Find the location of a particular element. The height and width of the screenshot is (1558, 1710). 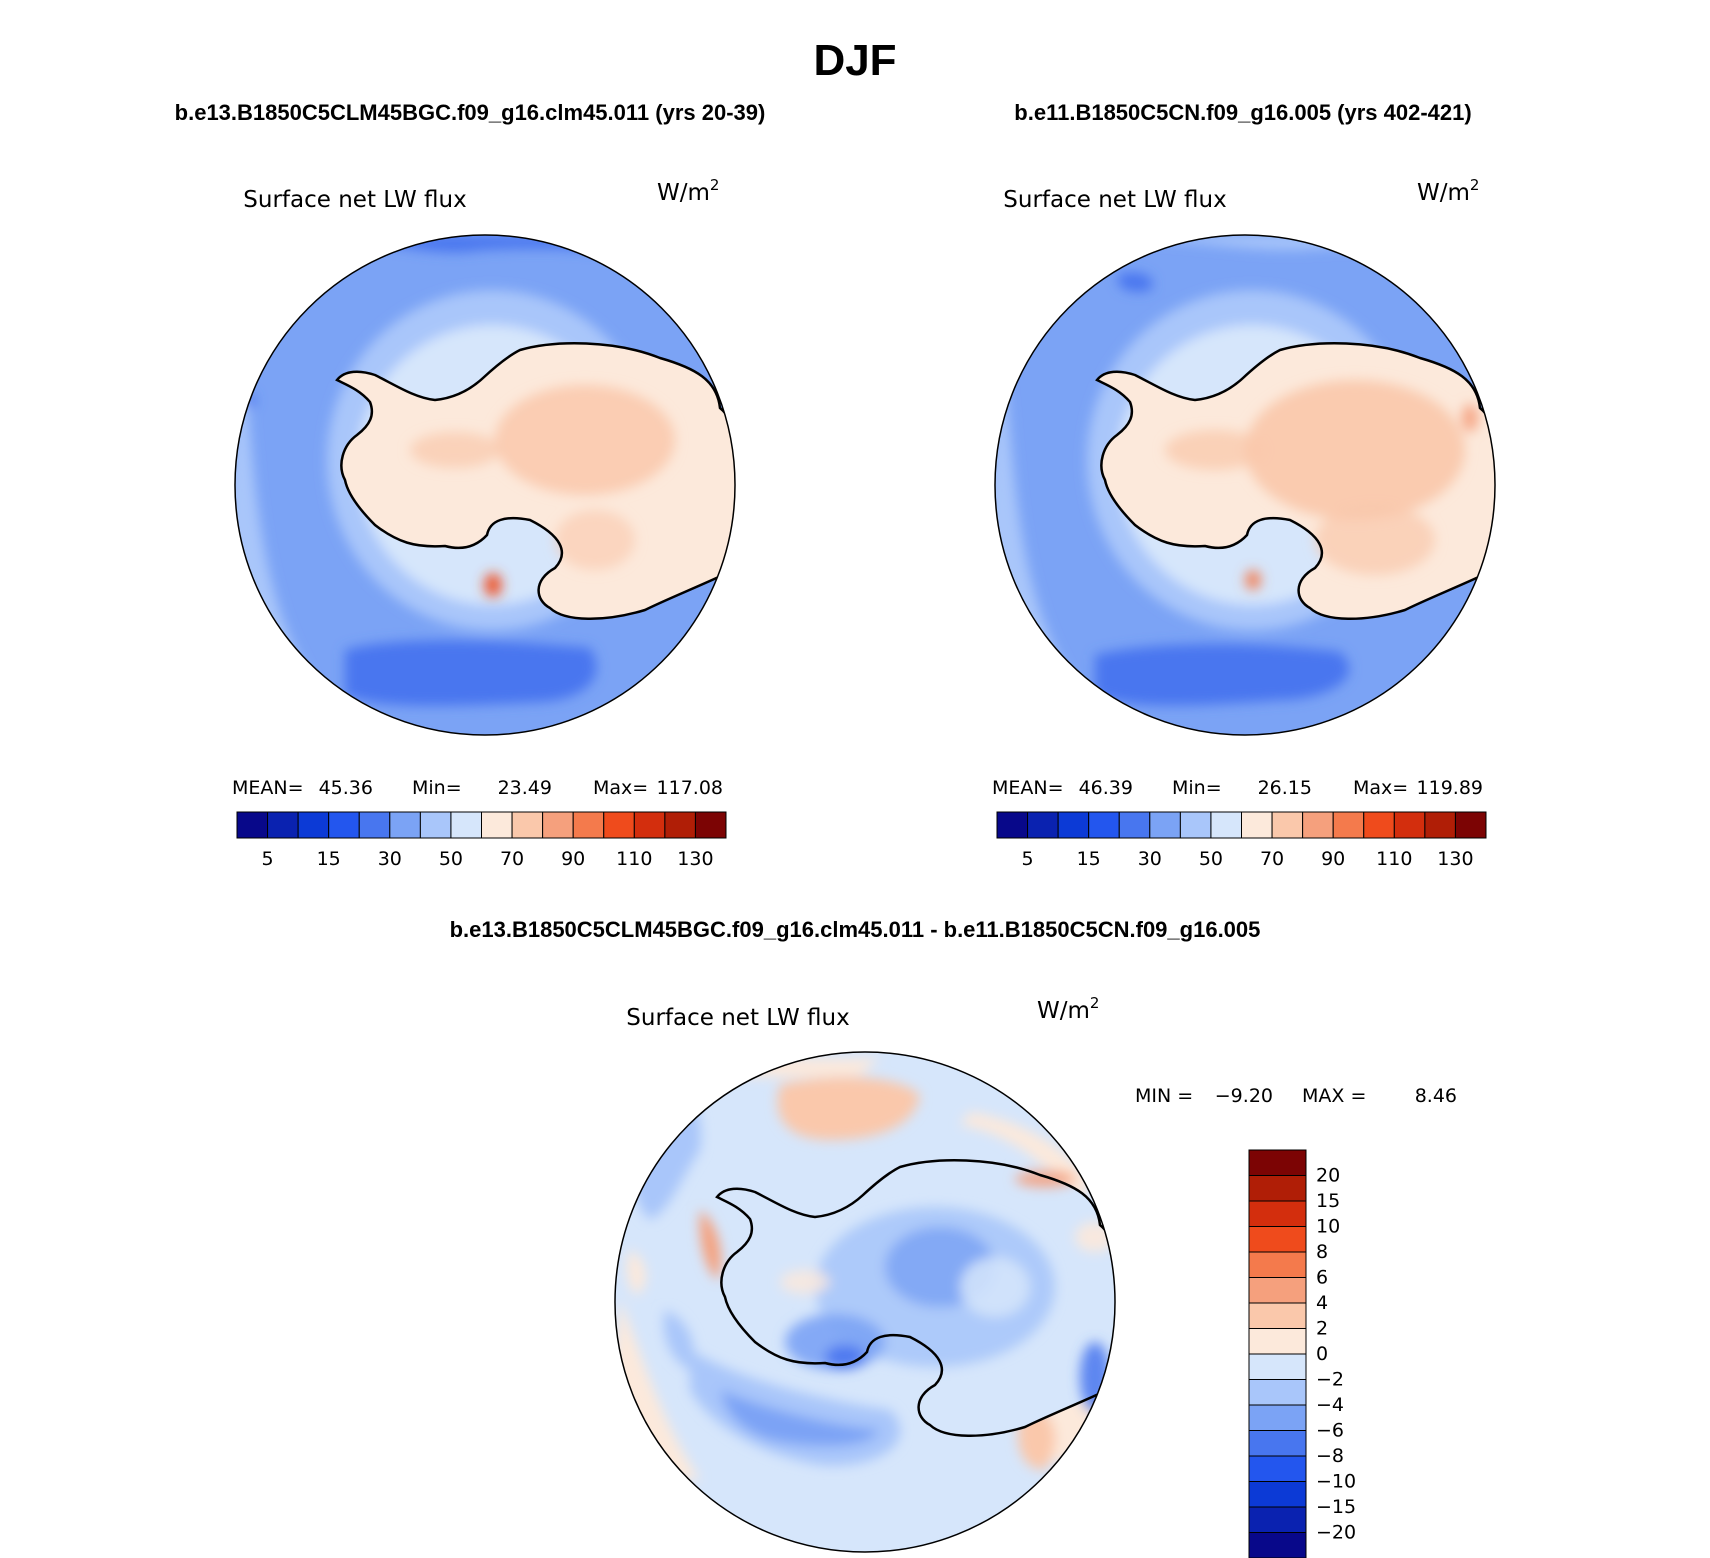

diff-colorbar-label: −8 is located at coordinates (1330, 1456).